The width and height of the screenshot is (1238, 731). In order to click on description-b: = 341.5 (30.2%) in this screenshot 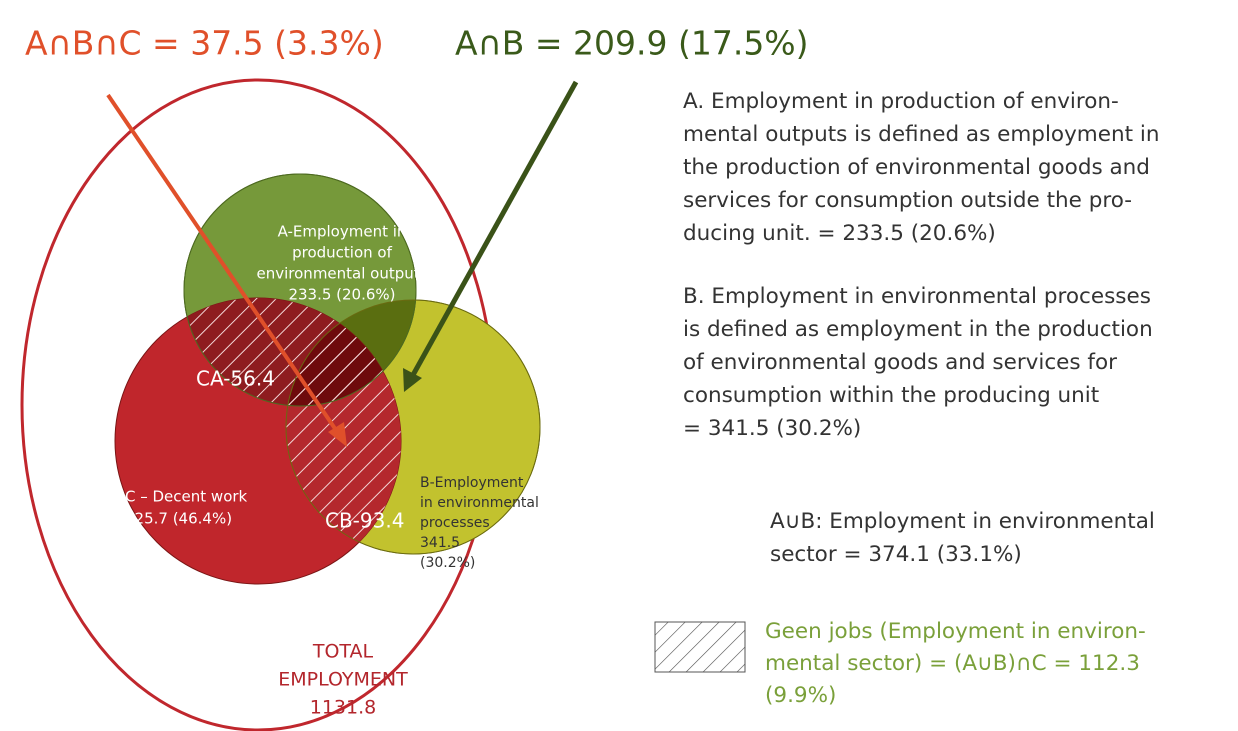, I will do `click(772, 428)`.